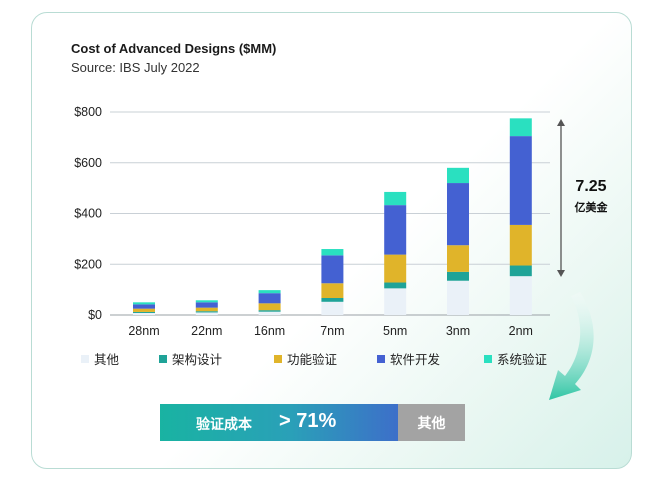  What do you see at coordinates (135, 67) in the screenshot?
I see `chart-subtitle: Source: IBS July 2022` at bounding box center [135, 67].